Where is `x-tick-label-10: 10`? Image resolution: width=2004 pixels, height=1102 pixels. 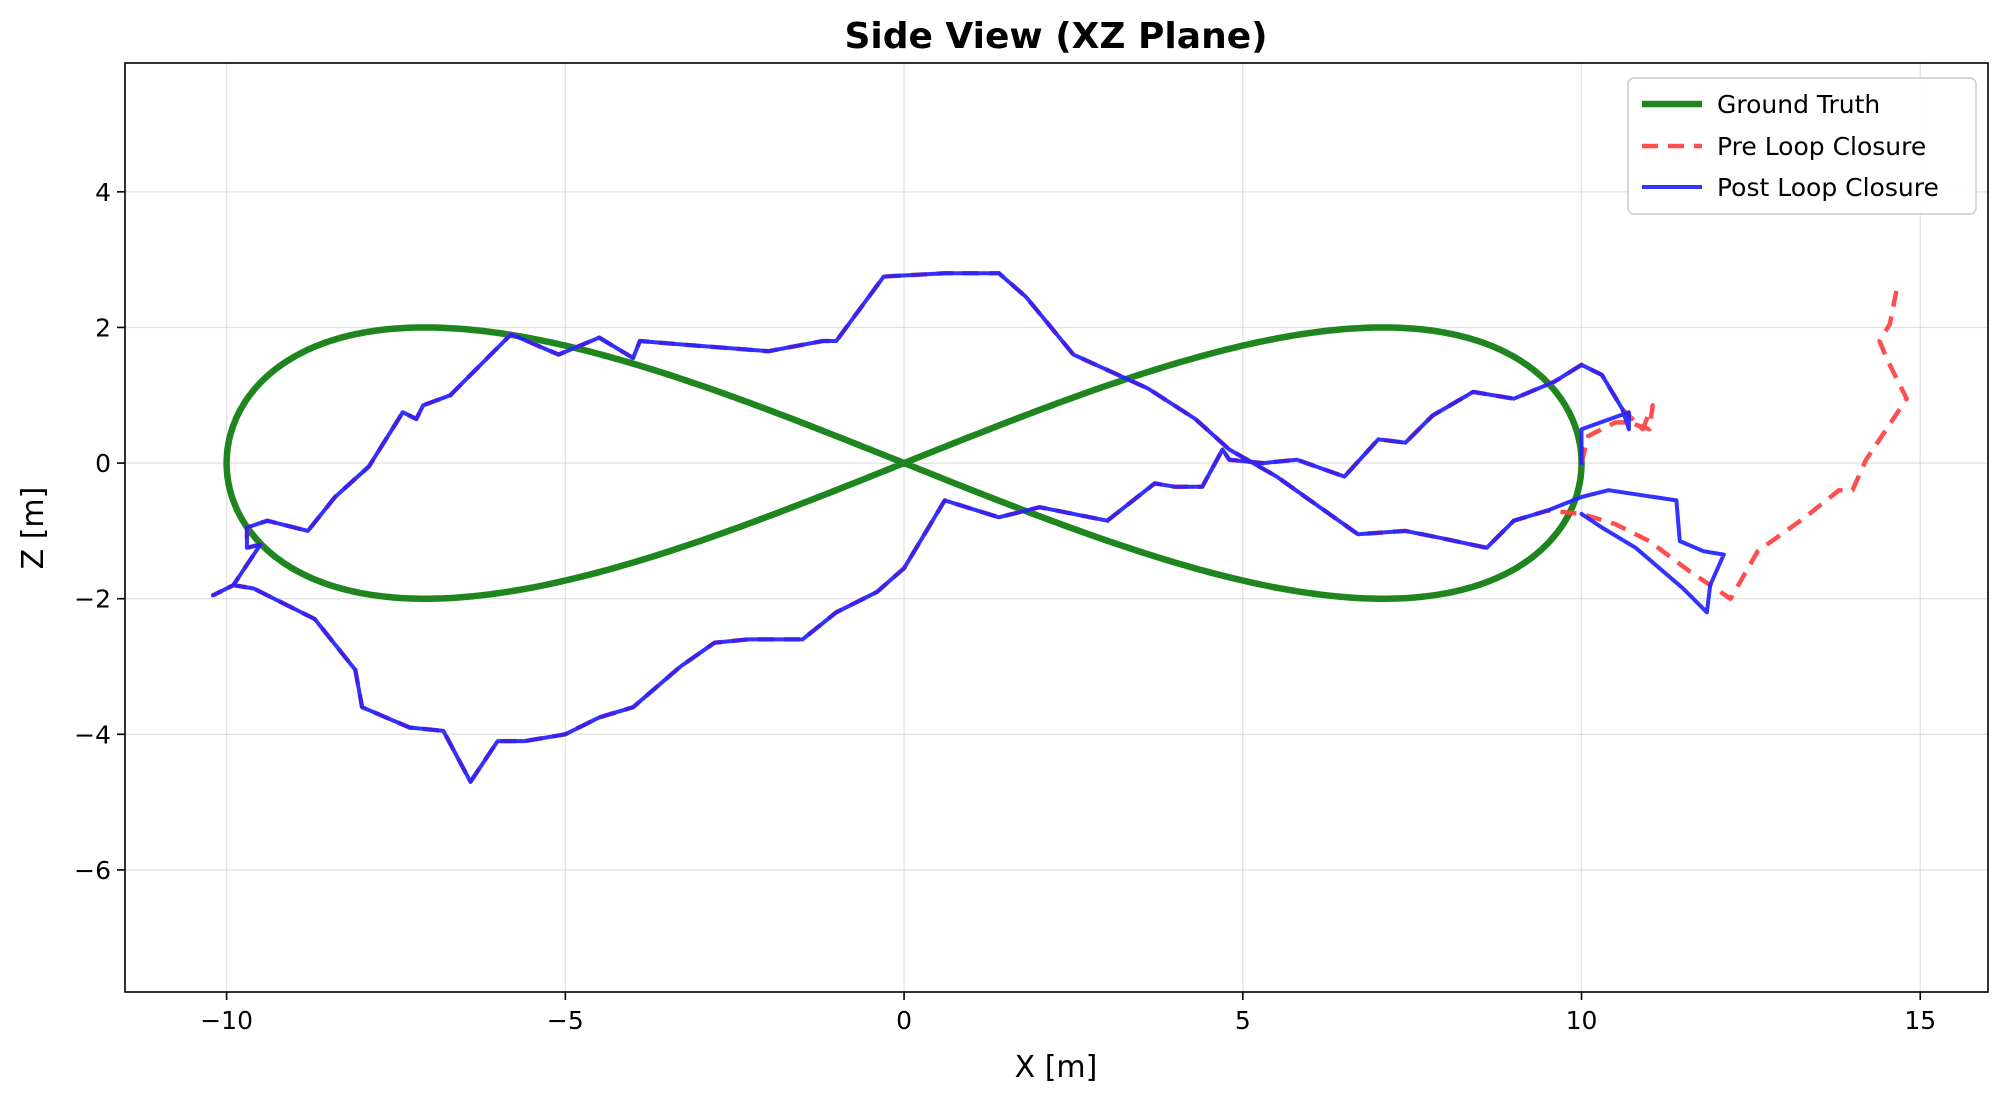
x-tick-label-10: 10 is located at coordinates (1582, 1020).